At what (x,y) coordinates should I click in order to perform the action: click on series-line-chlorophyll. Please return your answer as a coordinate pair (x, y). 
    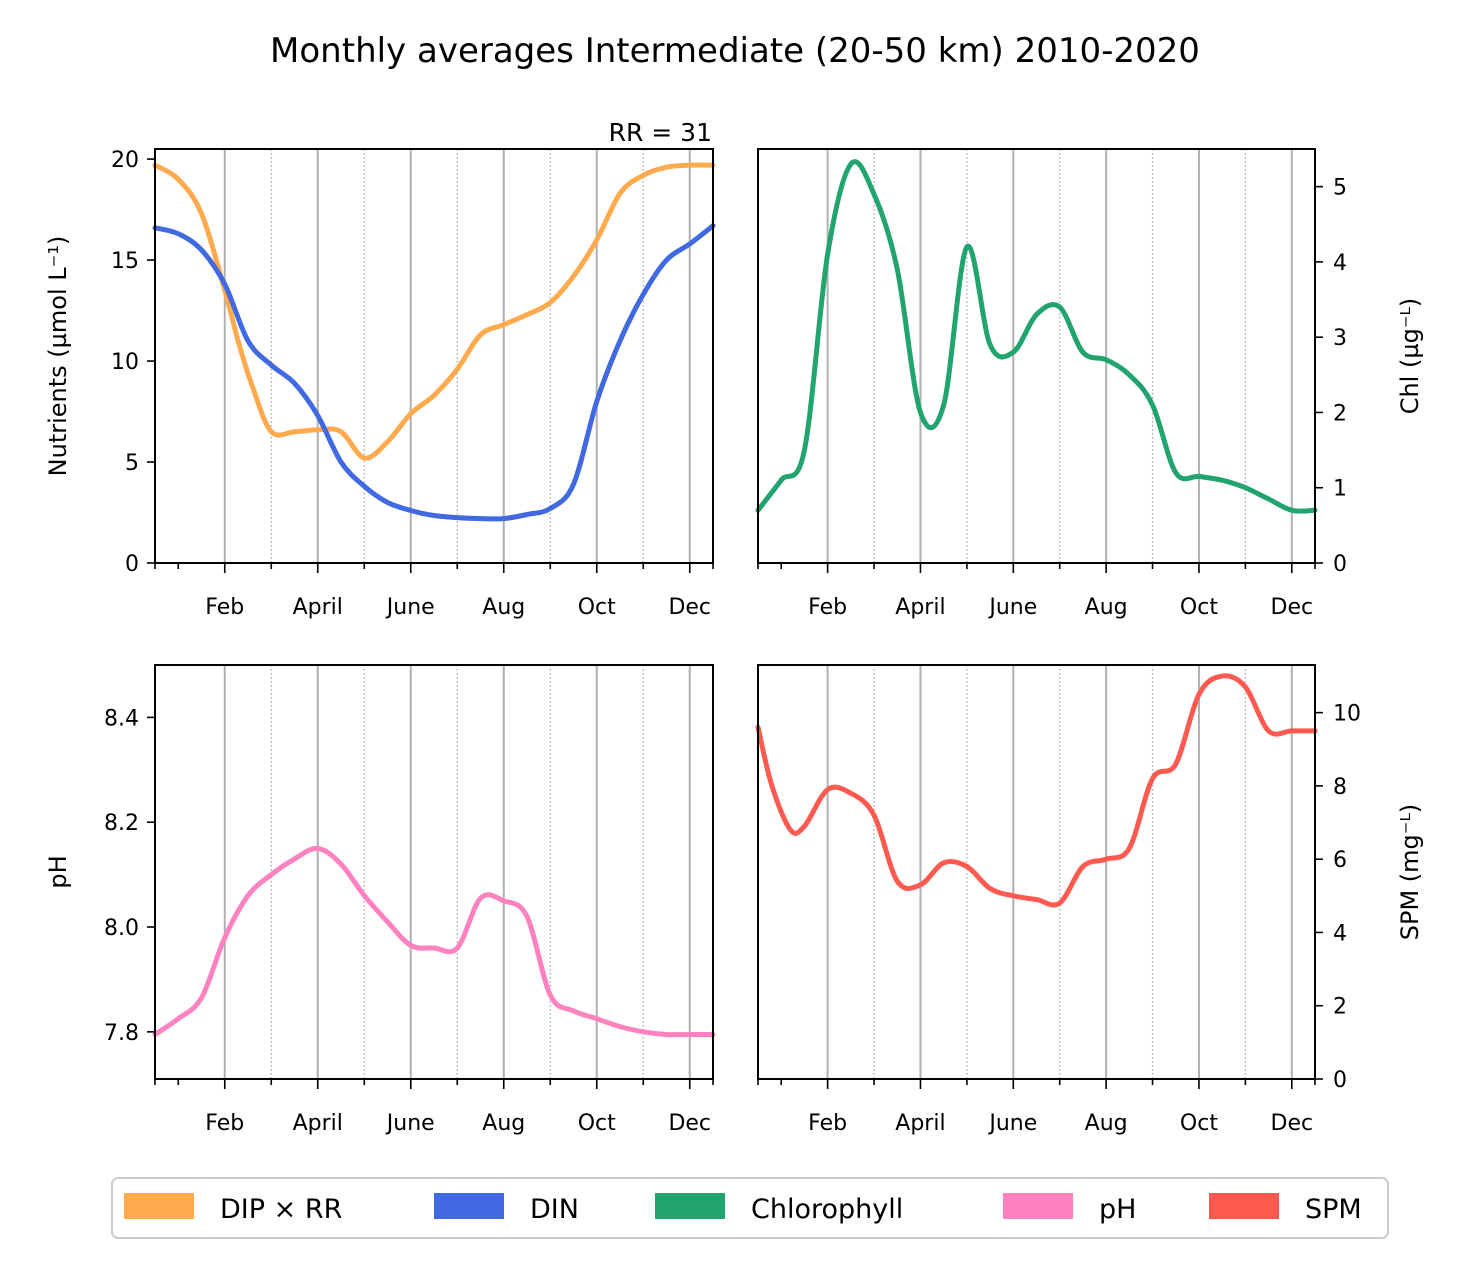
    Looking at the image, I should click on (1036, 336).